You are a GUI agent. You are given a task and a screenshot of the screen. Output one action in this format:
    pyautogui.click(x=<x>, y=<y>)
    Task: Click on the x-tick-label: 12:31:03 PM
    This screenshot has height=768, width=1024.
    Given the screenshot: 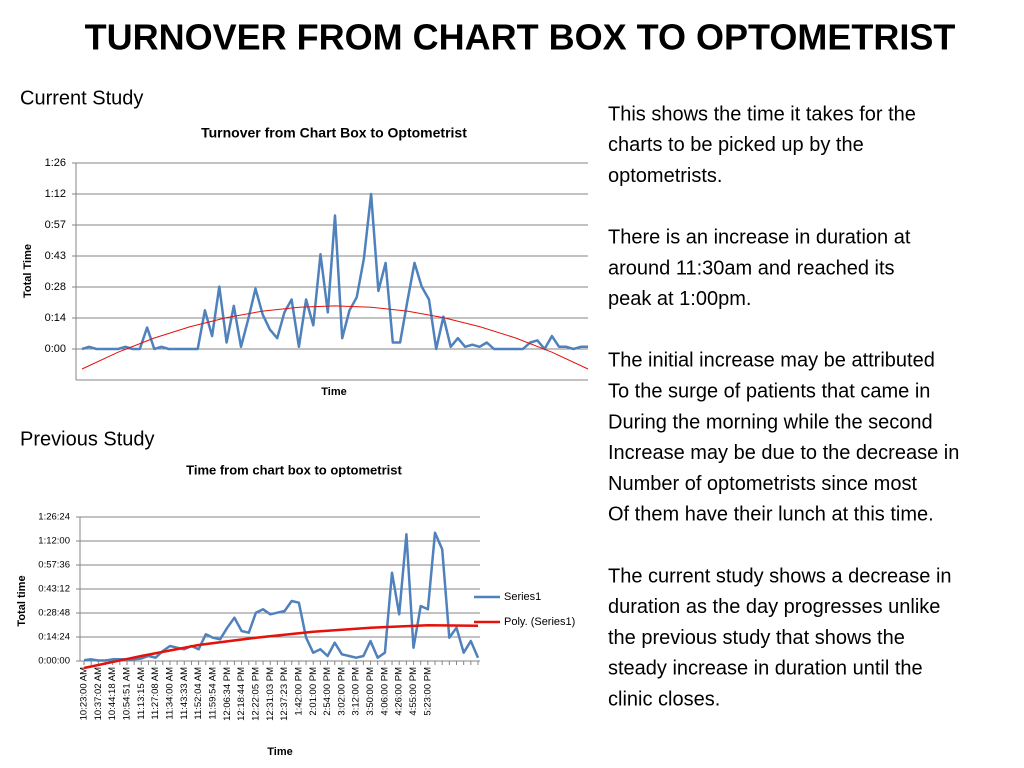 What is the action you would take?
    pyautogui.click(x=270, y=694)
    